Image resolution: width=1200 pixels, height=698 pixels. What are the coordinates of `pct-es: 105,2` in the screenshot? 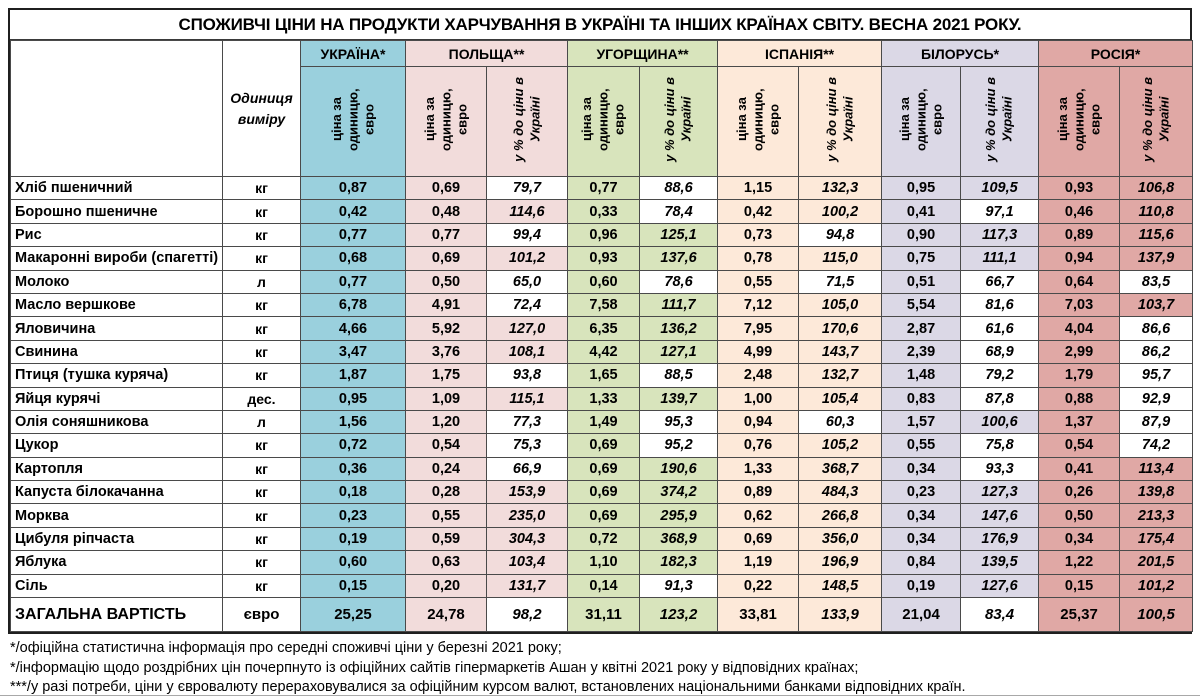 It's located at (840, 445).